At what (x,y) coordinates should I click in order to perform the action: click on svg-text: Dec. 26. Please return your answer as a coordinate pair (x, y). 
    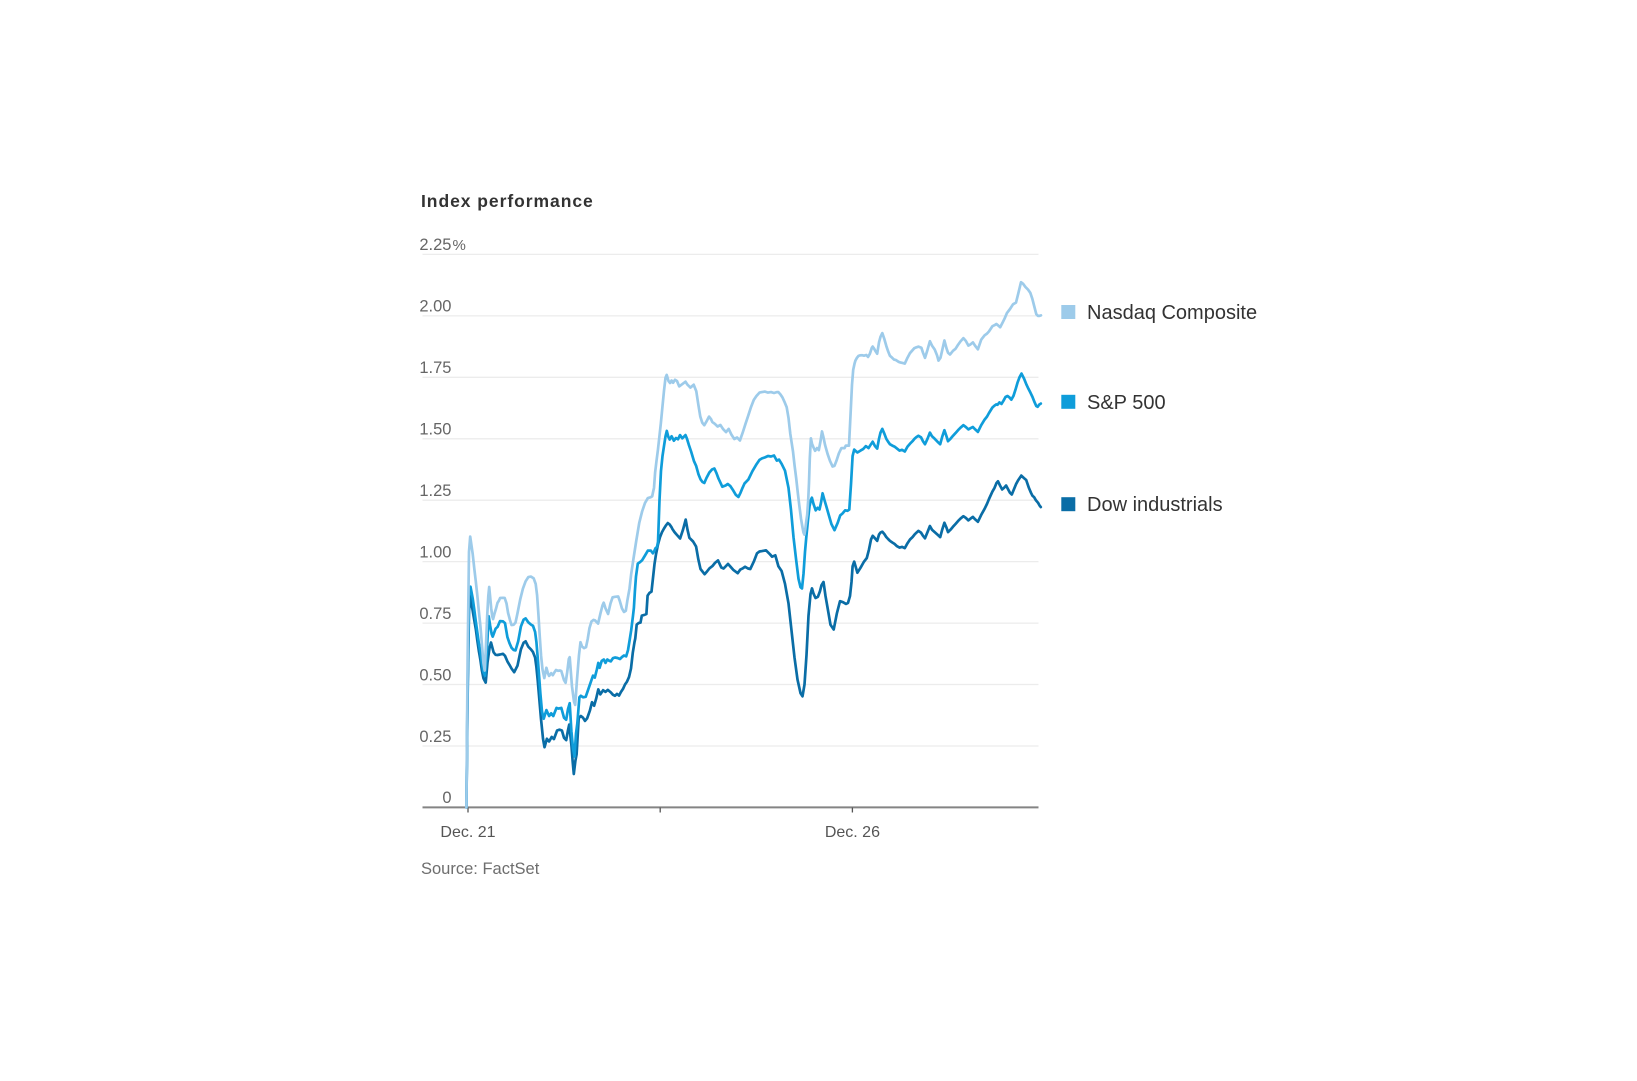
    Looking at the image, I should click on (852, 832).